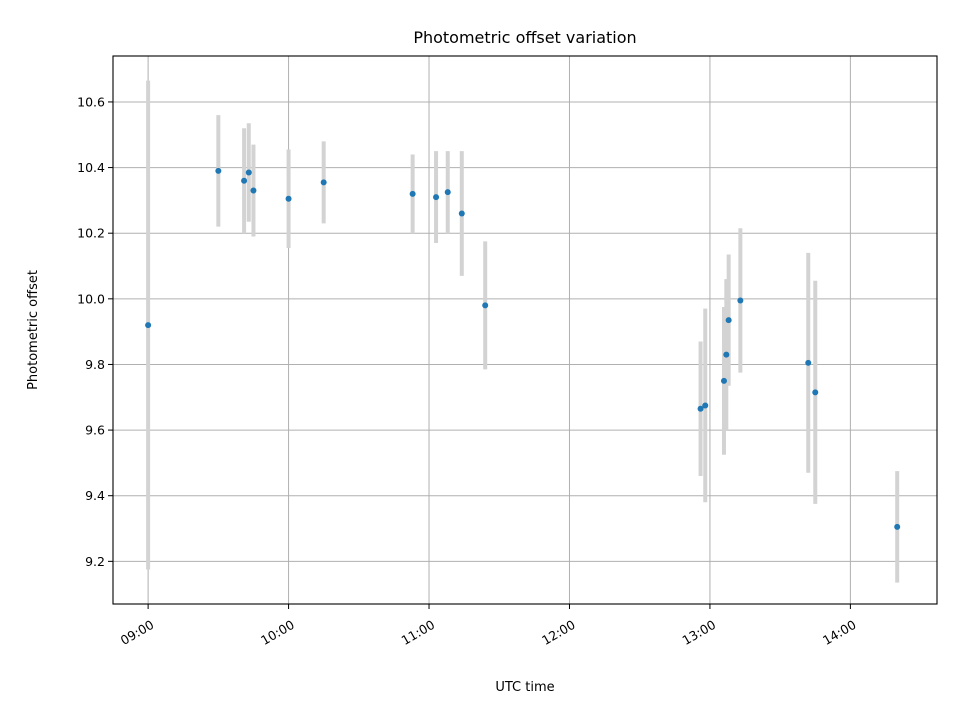 Image resolution: width=960 pixels, height=720 pixels. I want to click on y-tick-label: 10.0, so click(91, 298).